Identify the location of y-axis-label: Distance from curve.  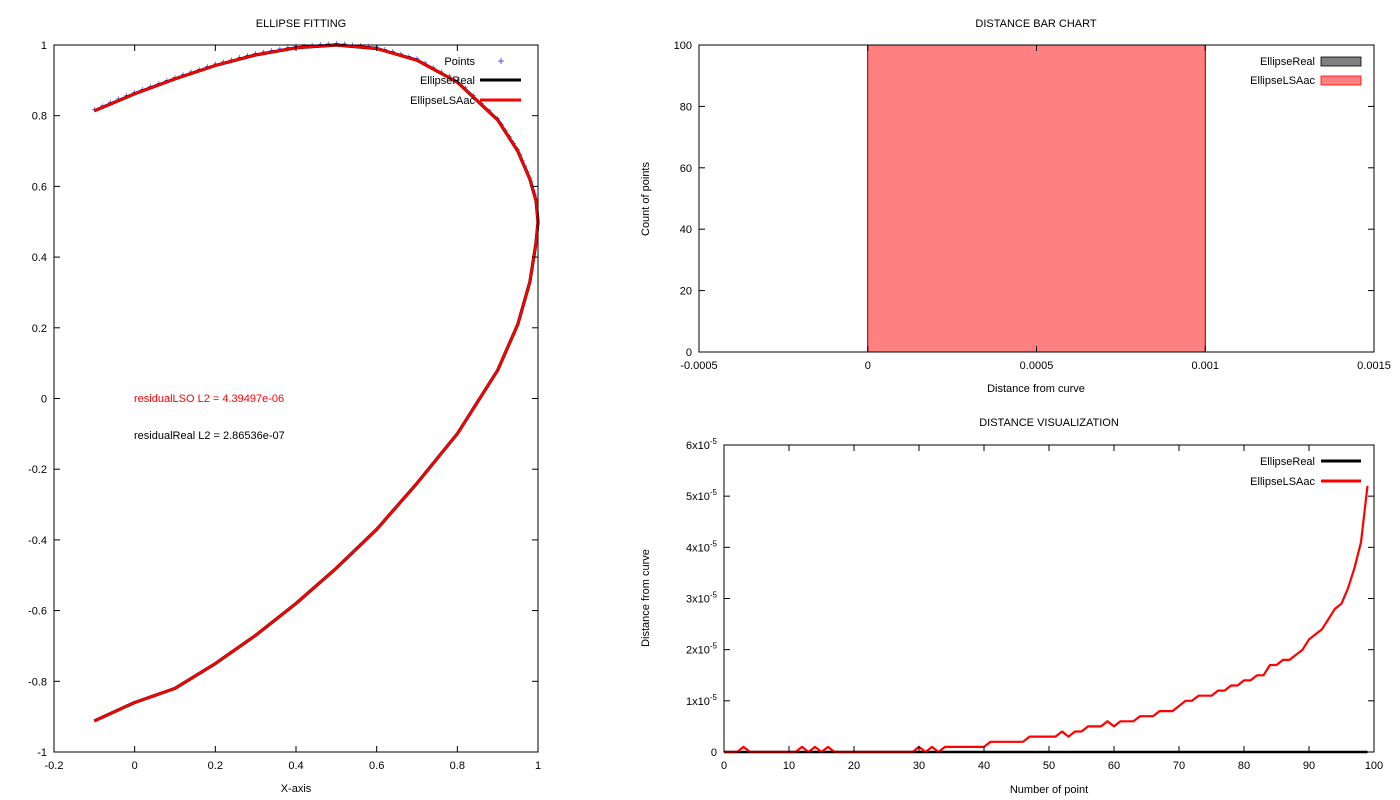
(646, 598).